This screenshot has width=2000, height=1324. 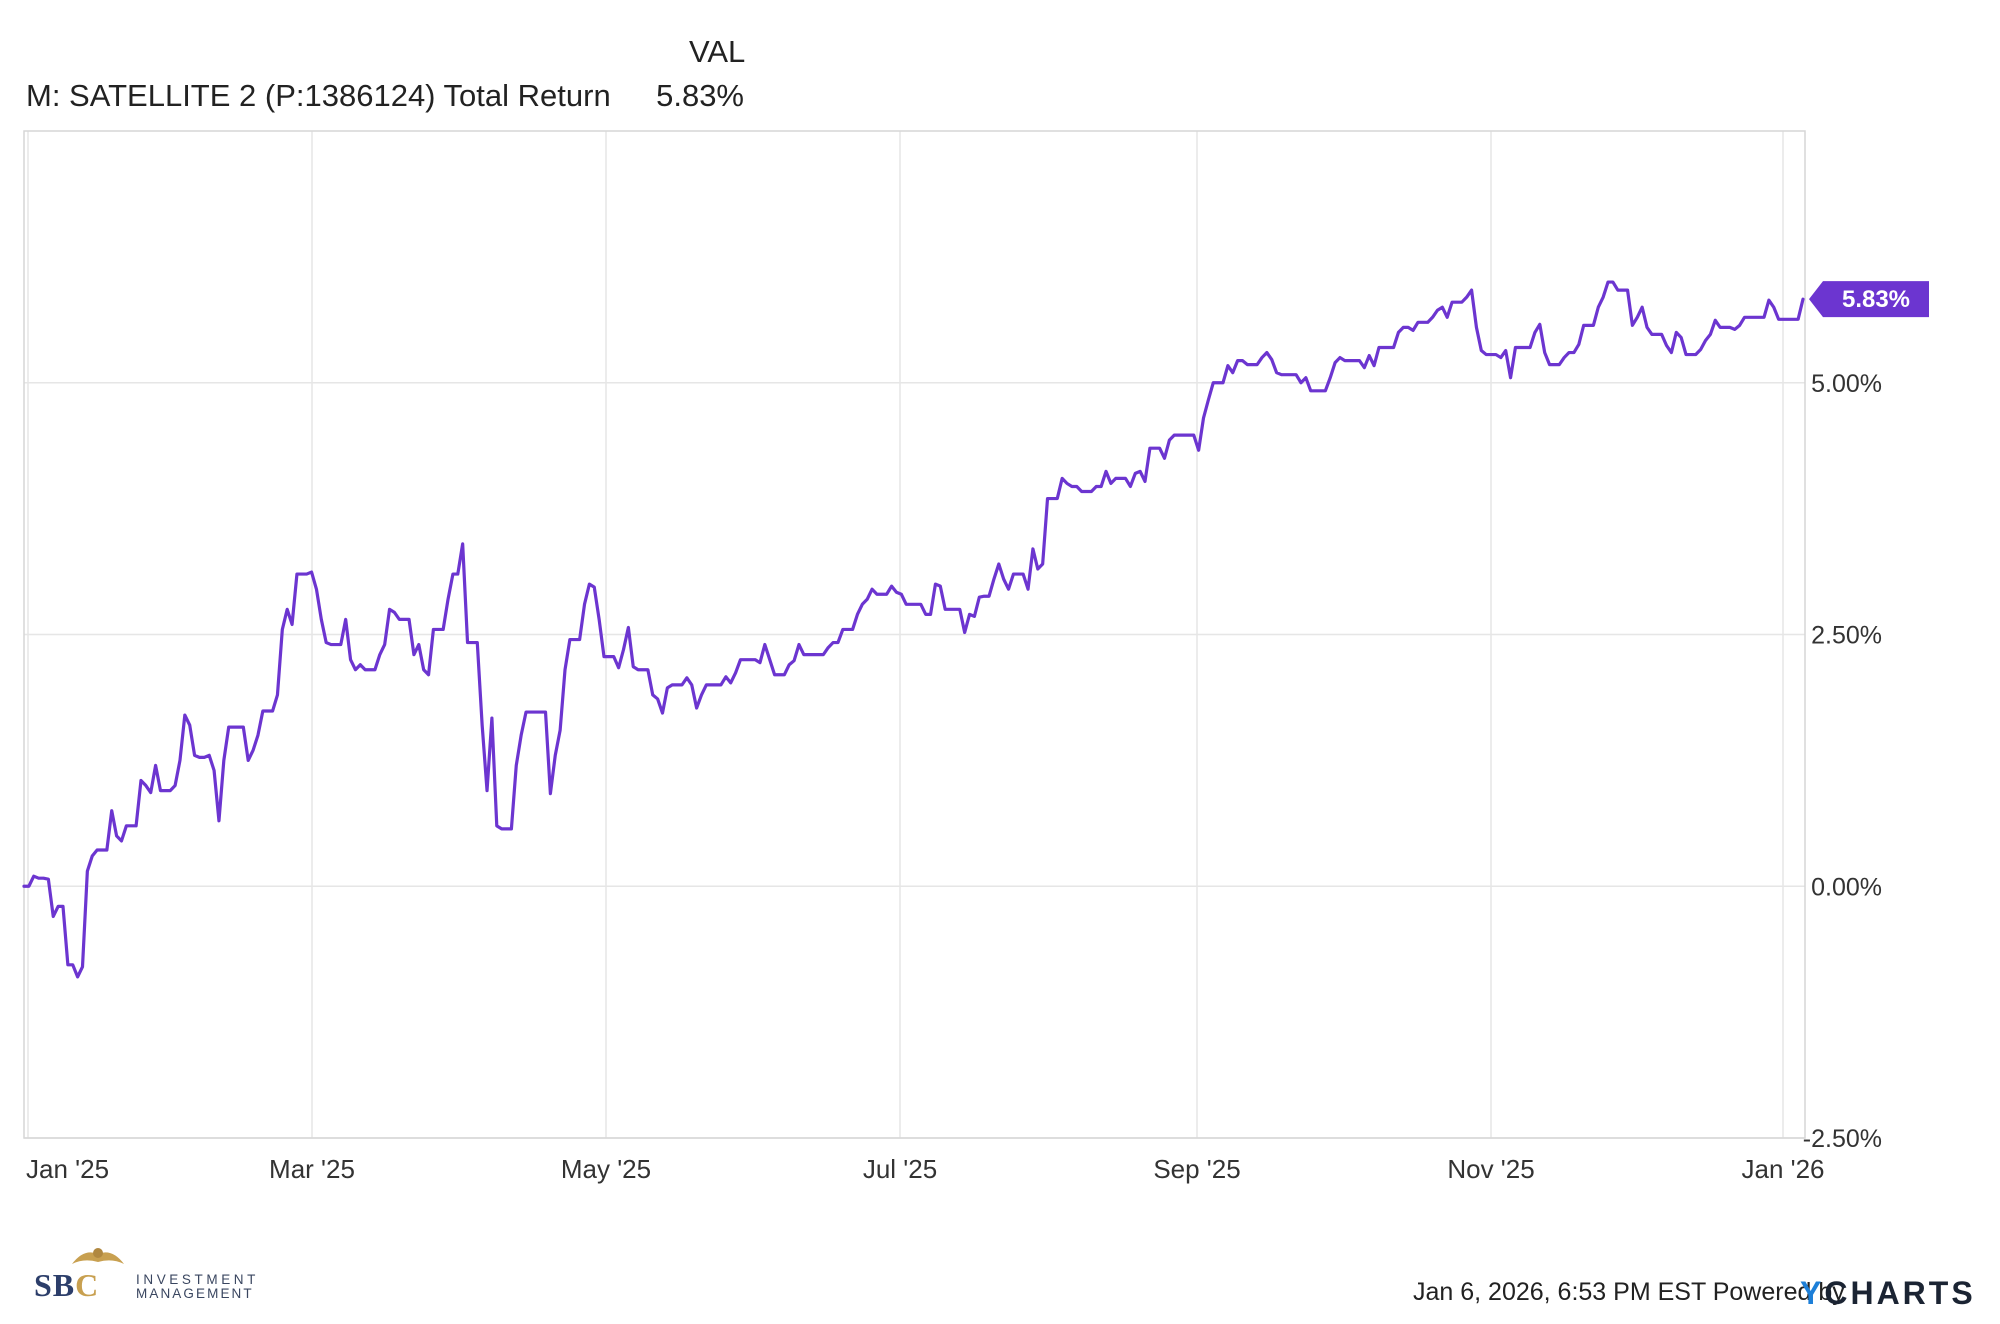 I want to click on y-tick-label: 5.00%, so click(x=1846, y=384).